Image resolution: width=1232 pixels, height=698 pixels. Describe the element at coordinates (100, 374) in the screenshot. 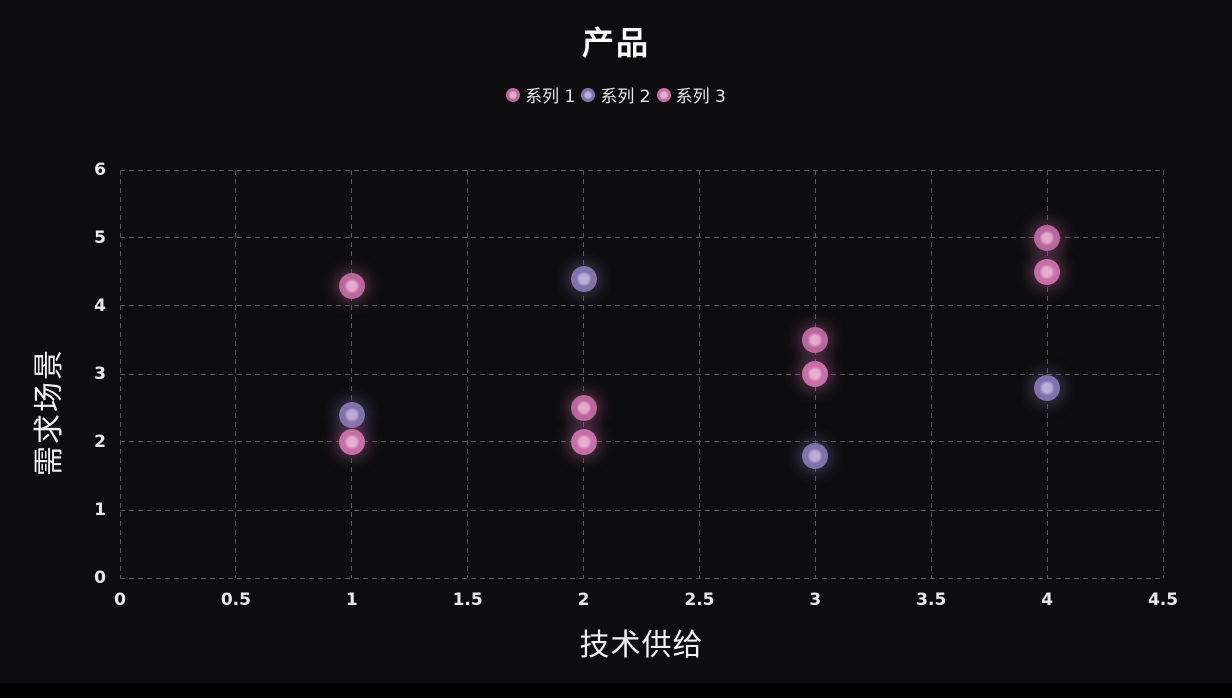

I see `y-axis-tick-label: 3` at that location.